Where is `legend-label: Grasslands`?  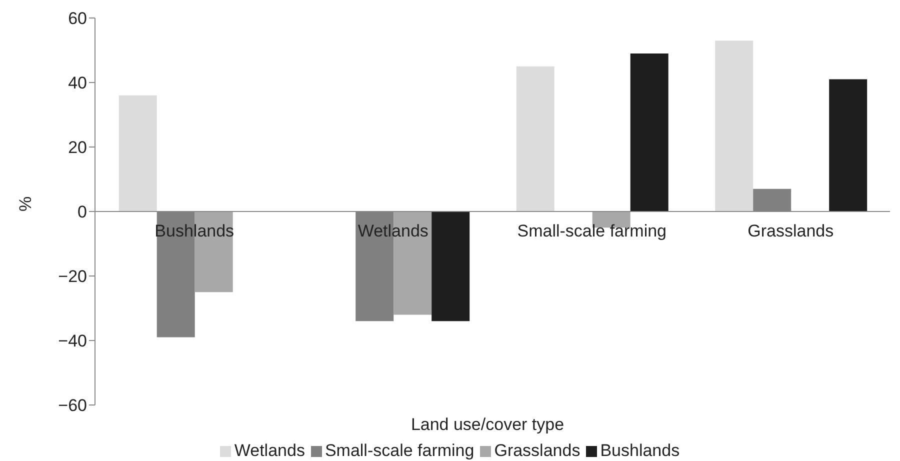
legend-label: Grasslands is located at coordinates (536, 451).